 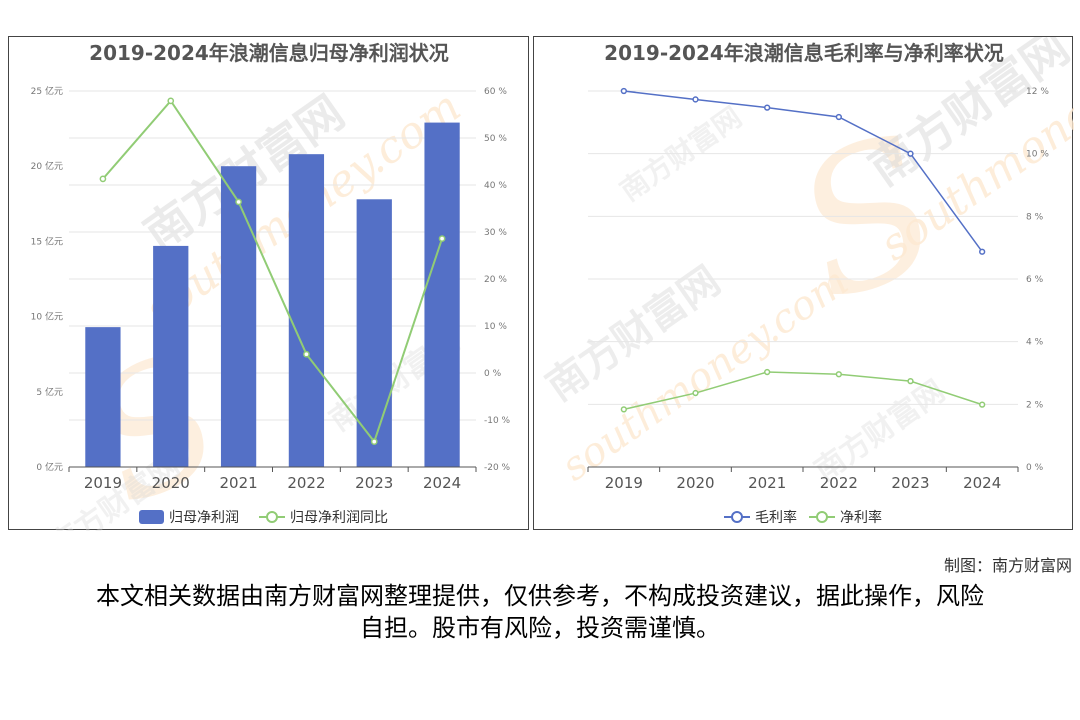 What do you see at coordinates (910, 153) in the screenshot?
I see `point-毛利率-2023` at bounding box center [910, 153].